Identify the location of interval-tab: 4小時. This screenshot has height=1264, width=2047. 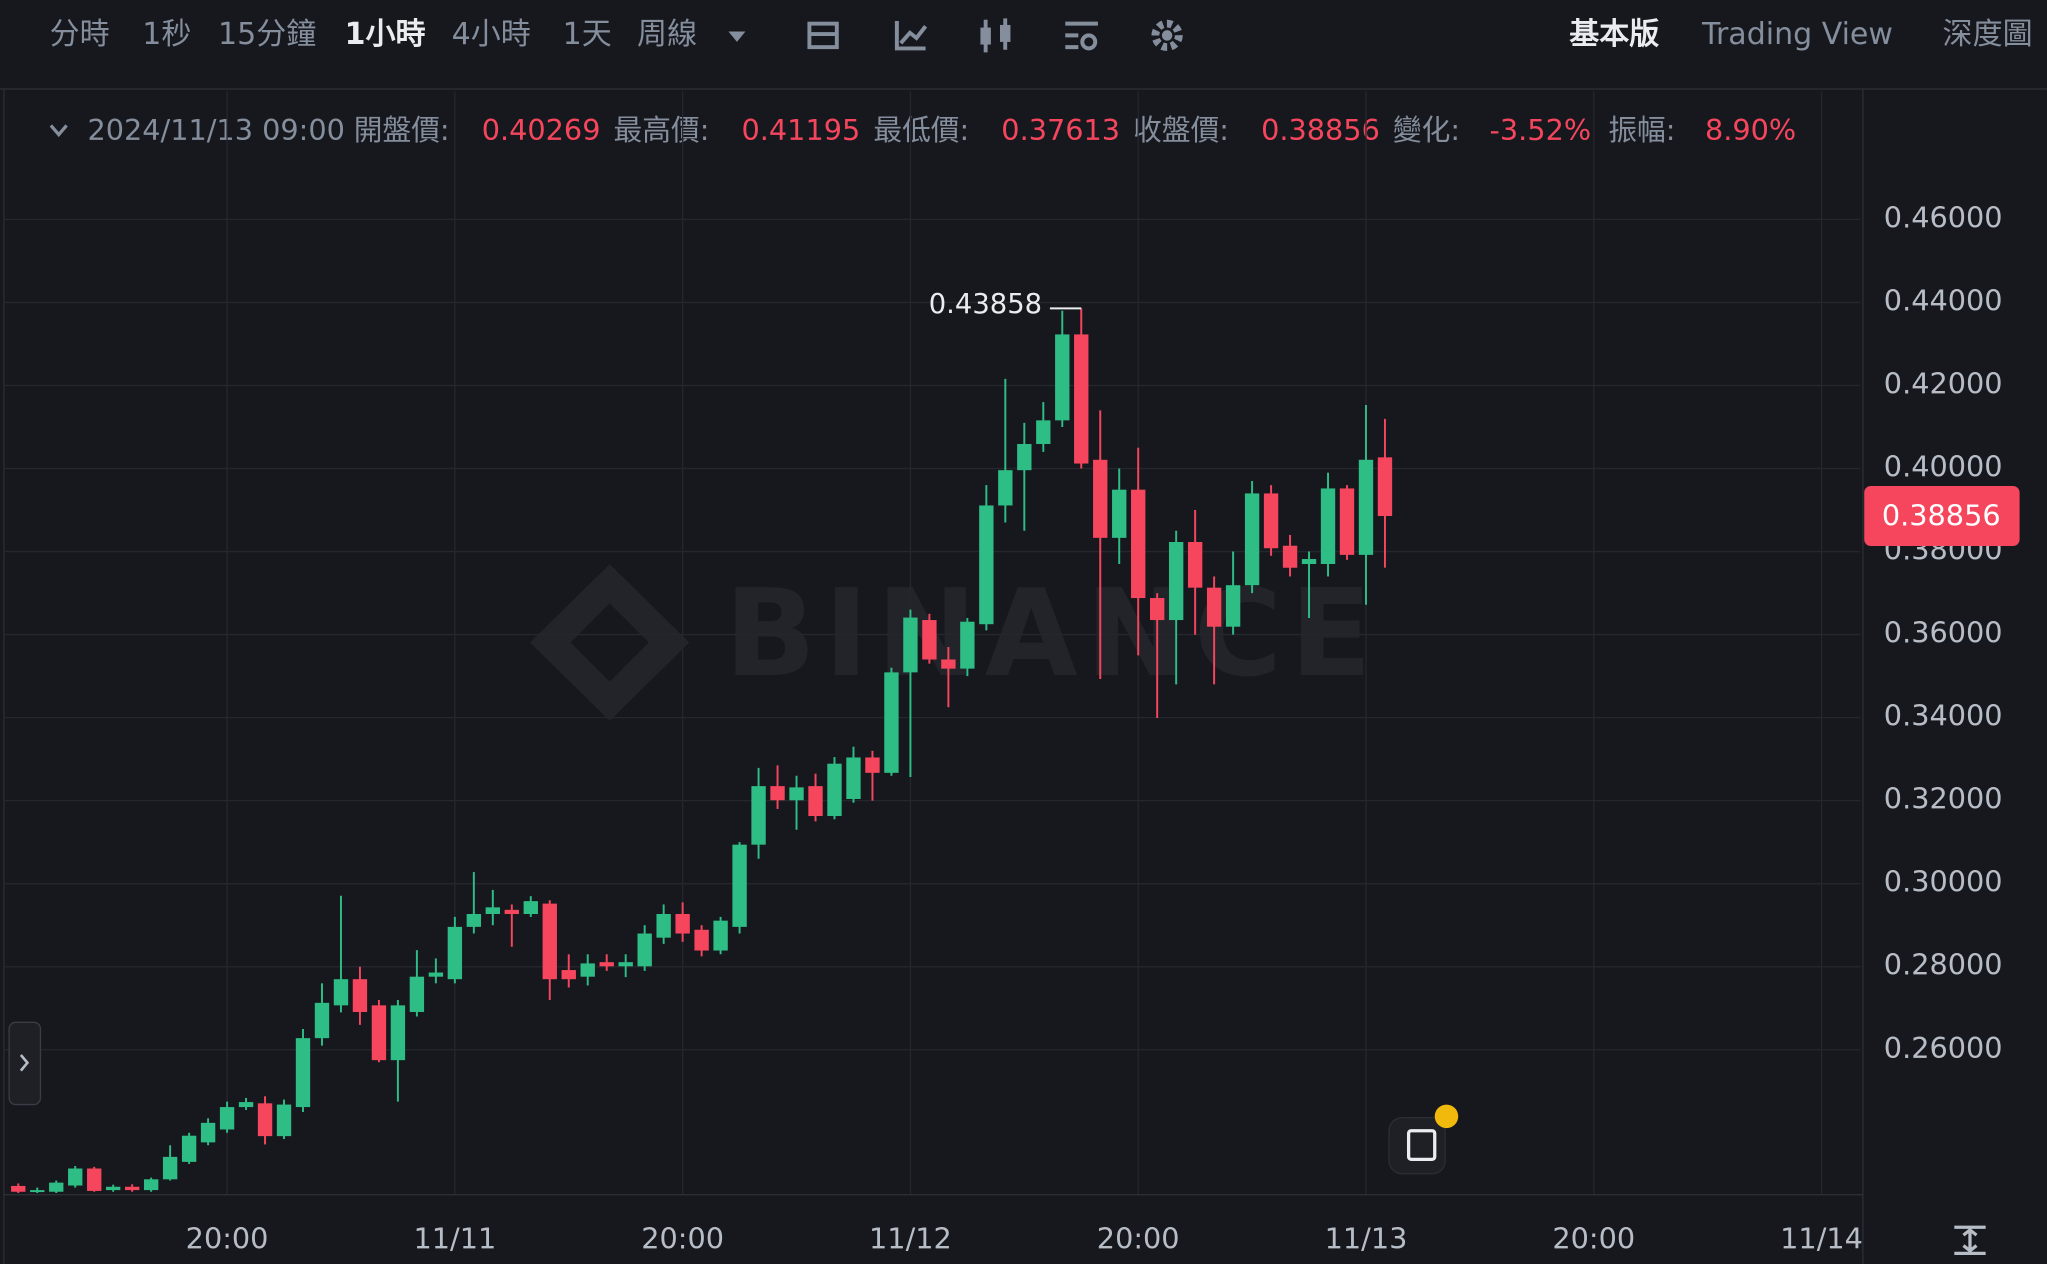
(491, 34).